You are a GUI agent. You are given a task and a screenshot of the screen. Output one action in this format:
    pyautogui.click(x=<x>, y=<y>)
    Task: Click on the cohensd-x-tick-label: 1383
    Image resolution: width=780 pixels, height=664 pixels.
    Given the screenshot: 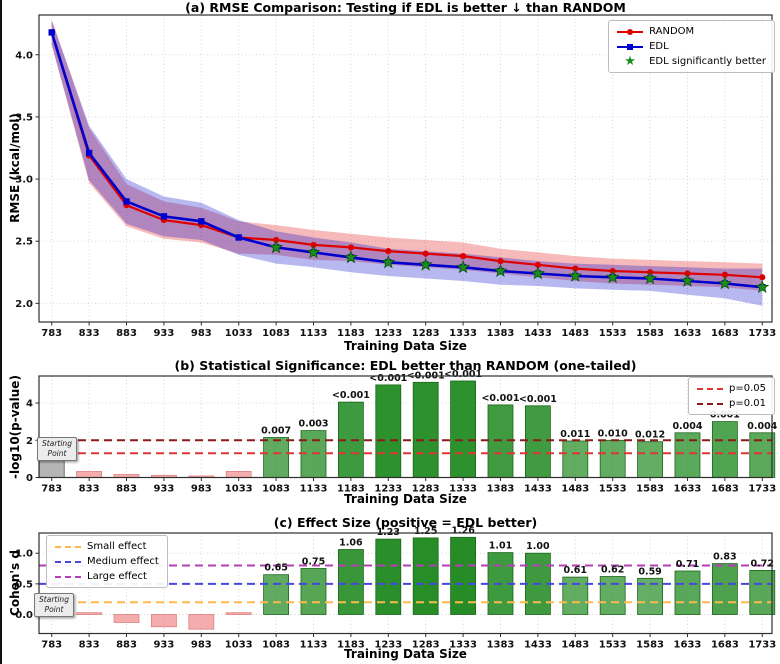 What is the action you would take?
    pyautogui.click(x=501, y=645)
    